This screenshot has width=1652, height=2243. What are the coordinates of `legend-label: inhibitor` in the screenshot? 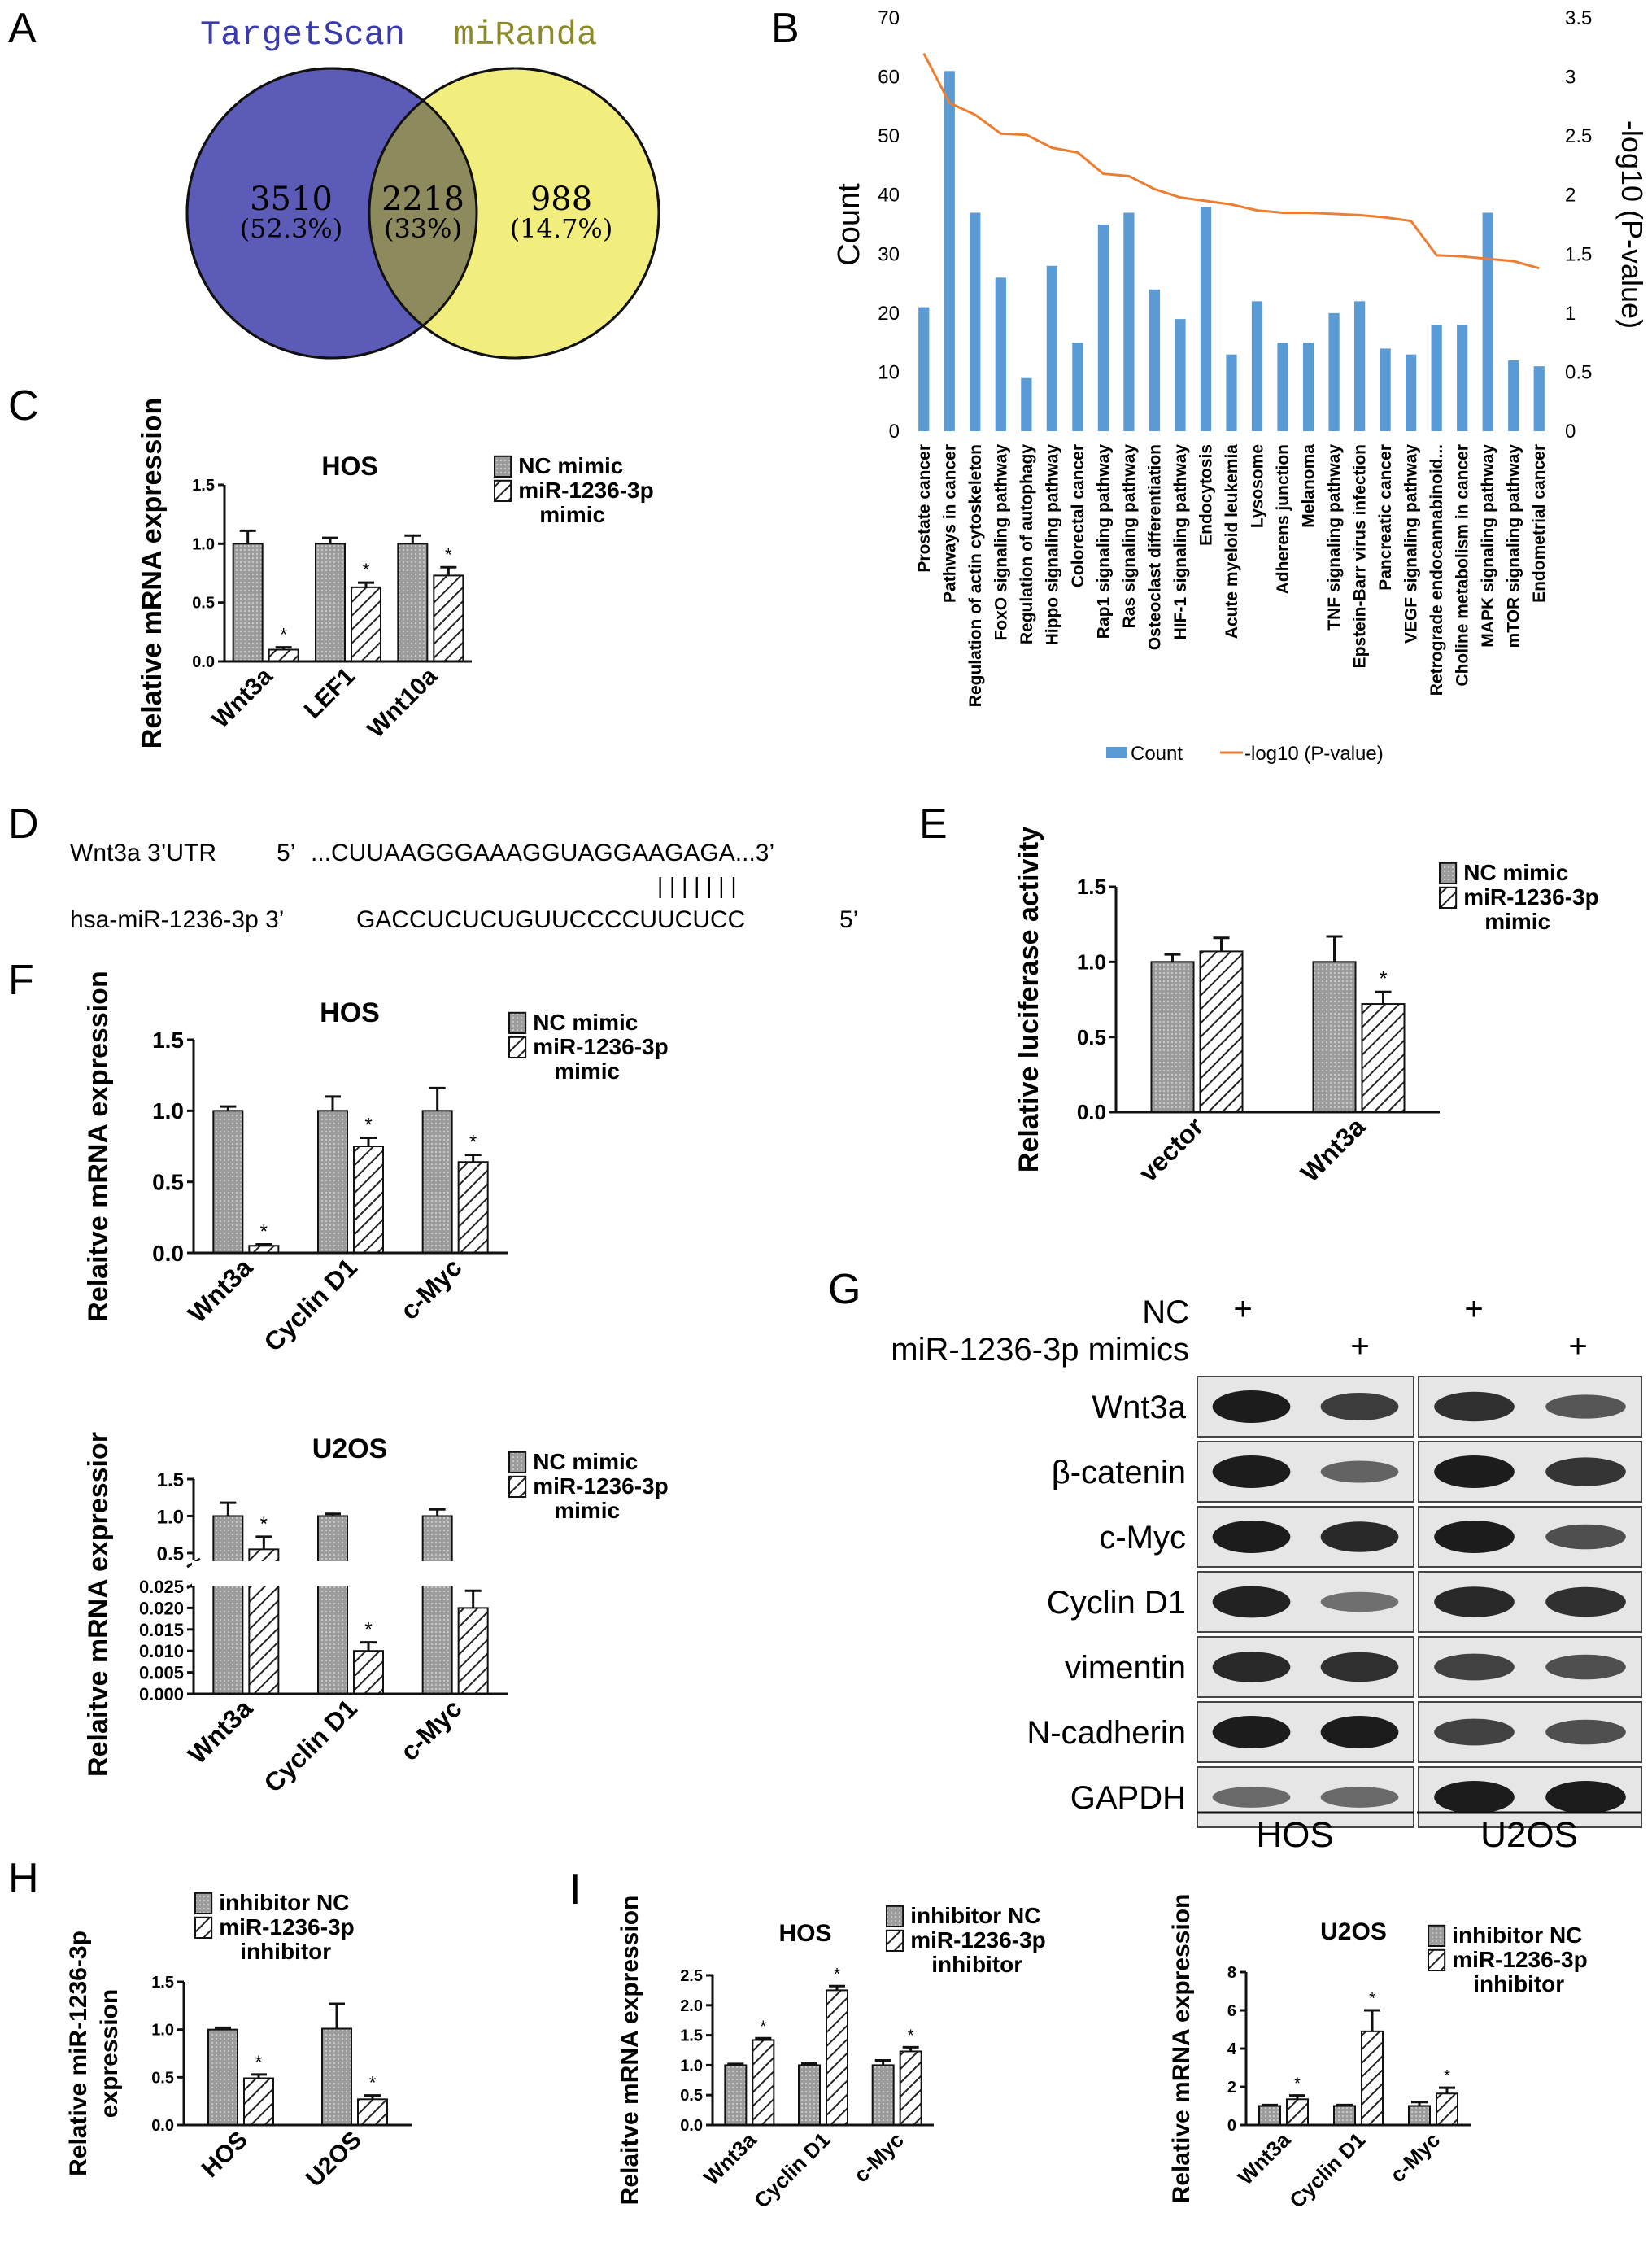 It's located at (976, 1964).